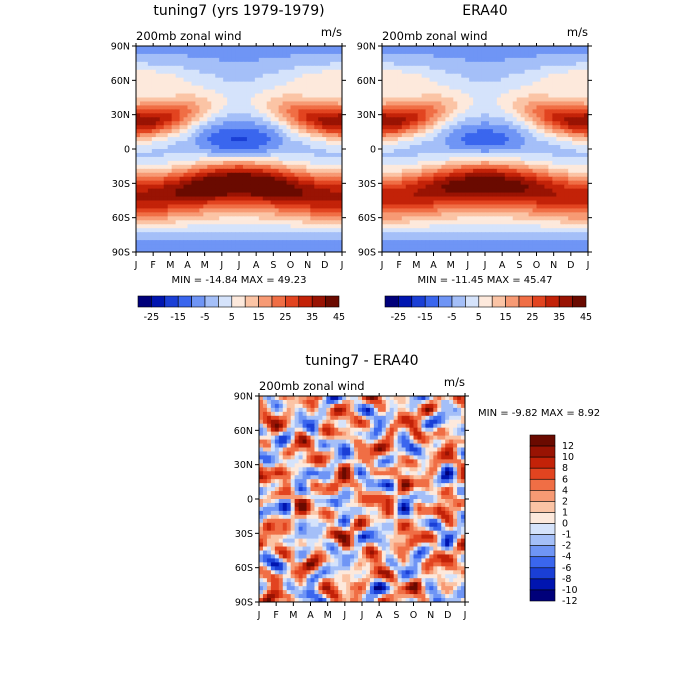 This screenshot has width=700, height=700. Describe the element at coordinates (342, 265) in the screenshot. I see `x-tick-label: J` at that location.